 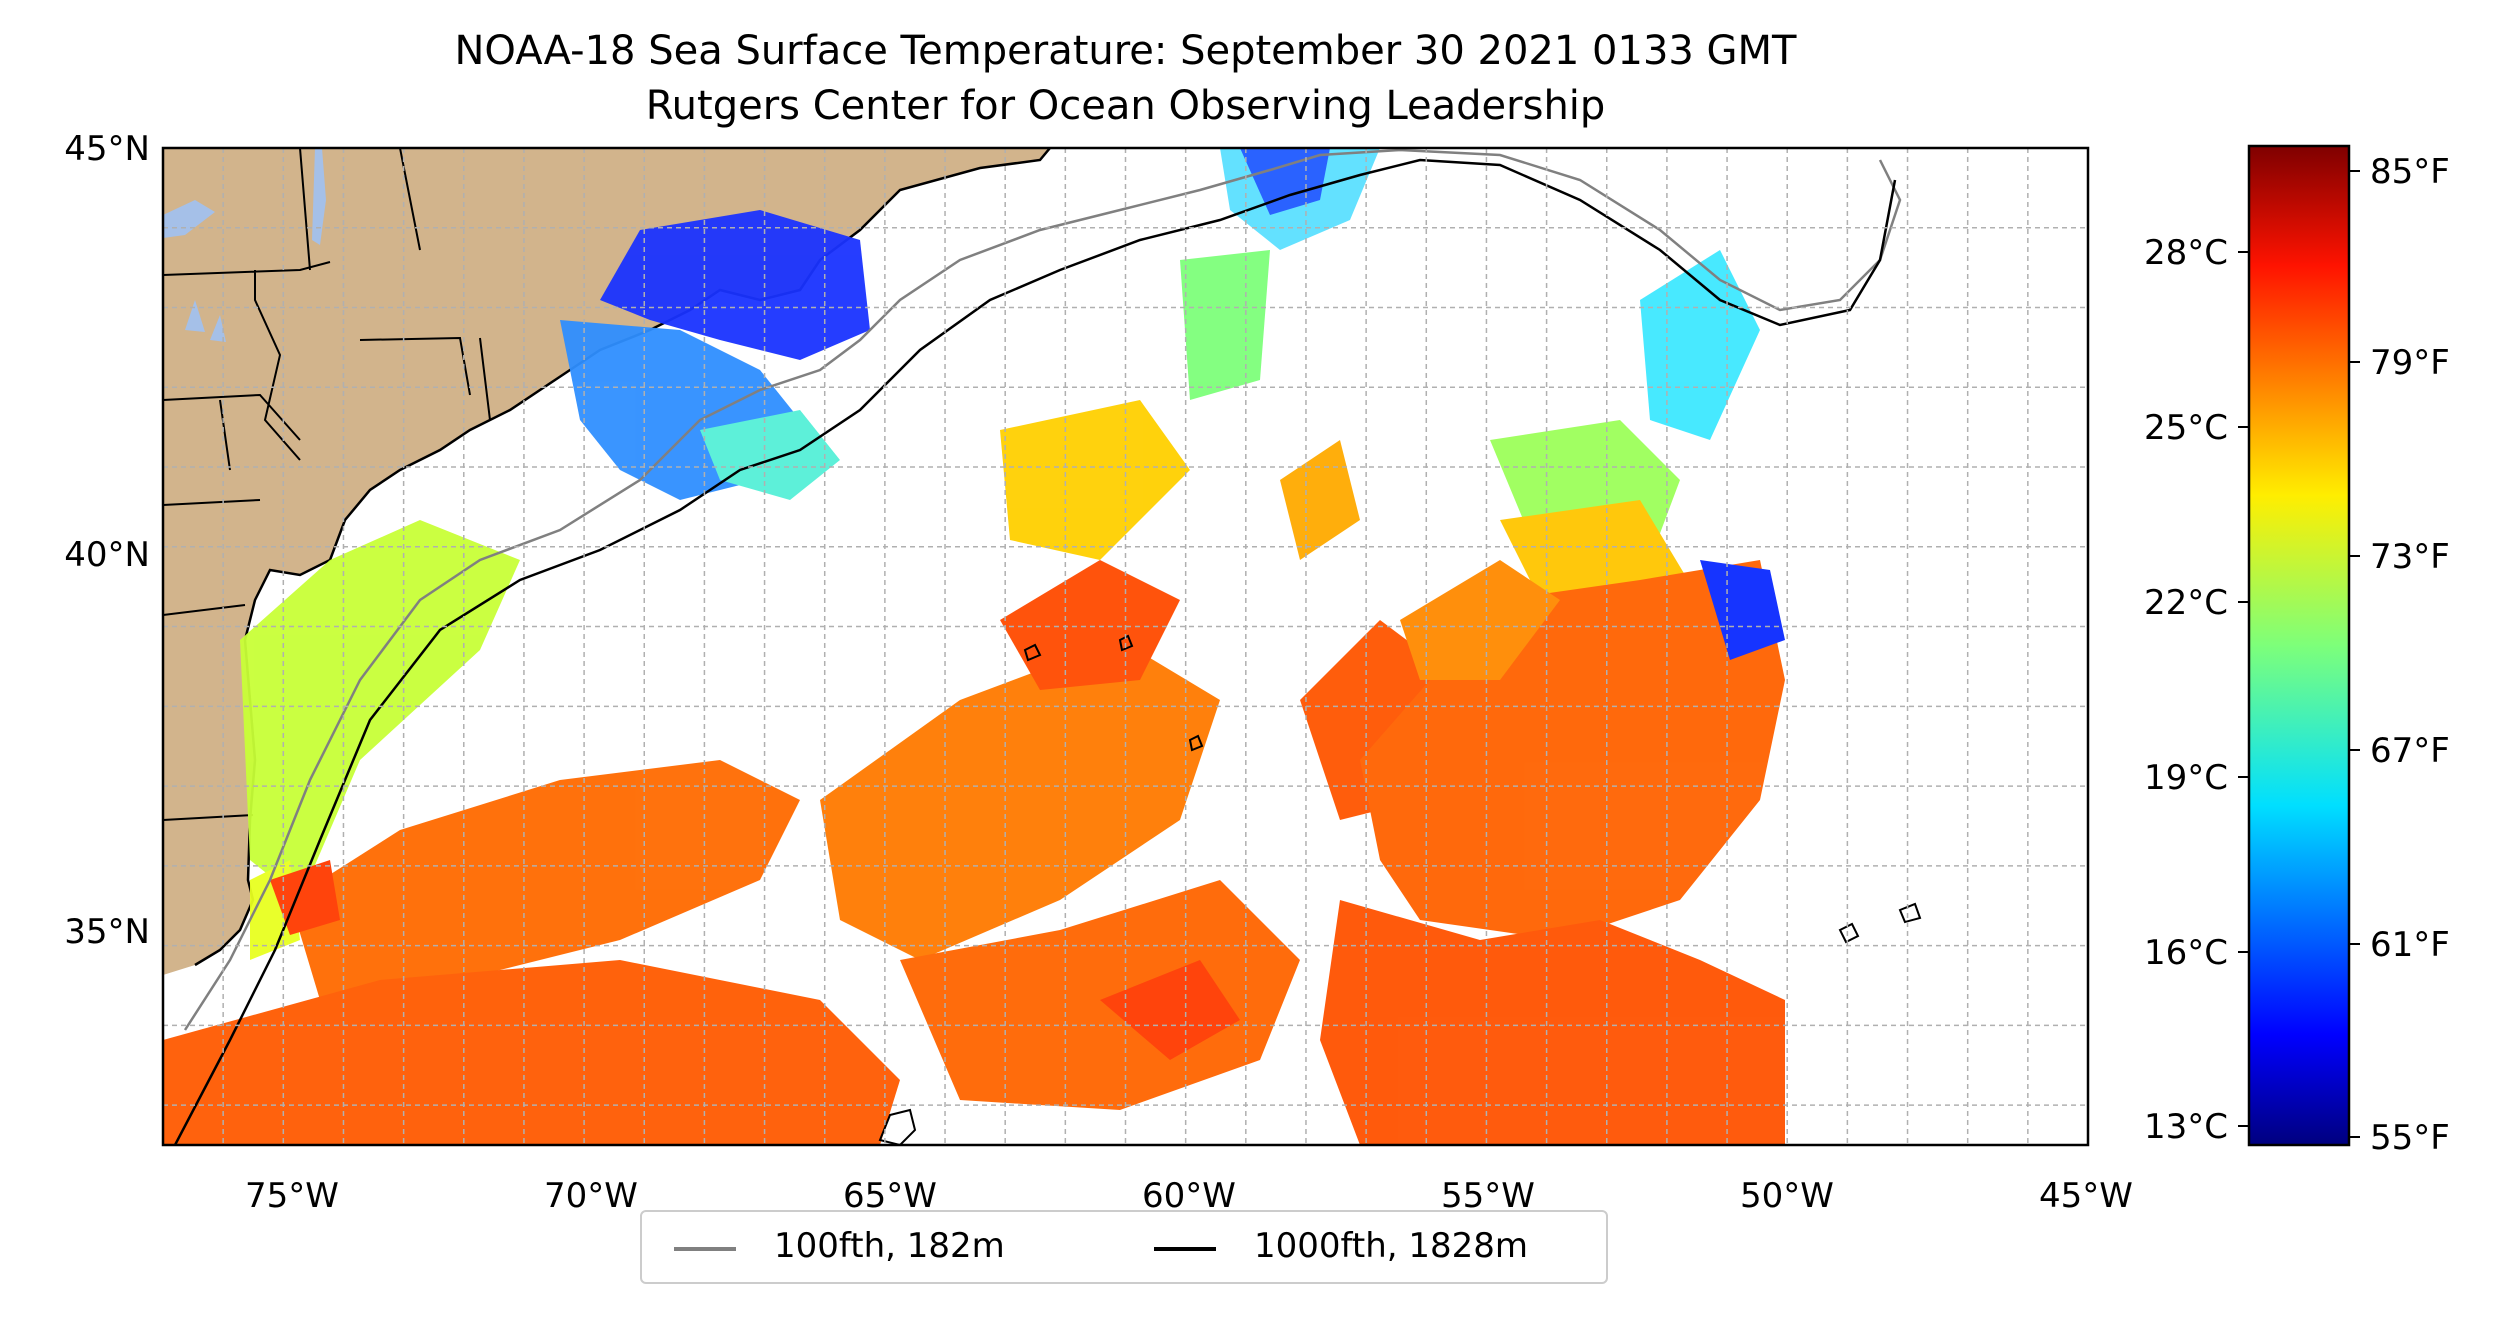 What do you see at coordinates (2186, 1127) in the screenshot?
I see `celsius-tick-label: 13°C` at bounding box center [2186, 1127].